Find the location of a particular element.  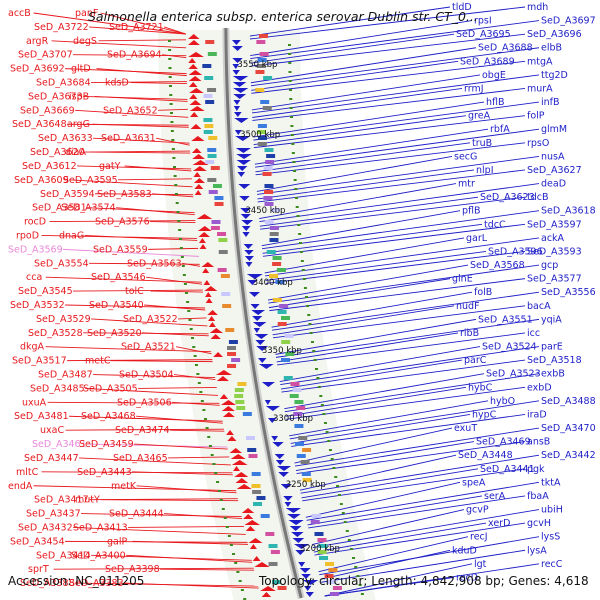

right-gene-label: SeD_A3577 is located at coordinates (554, 279).